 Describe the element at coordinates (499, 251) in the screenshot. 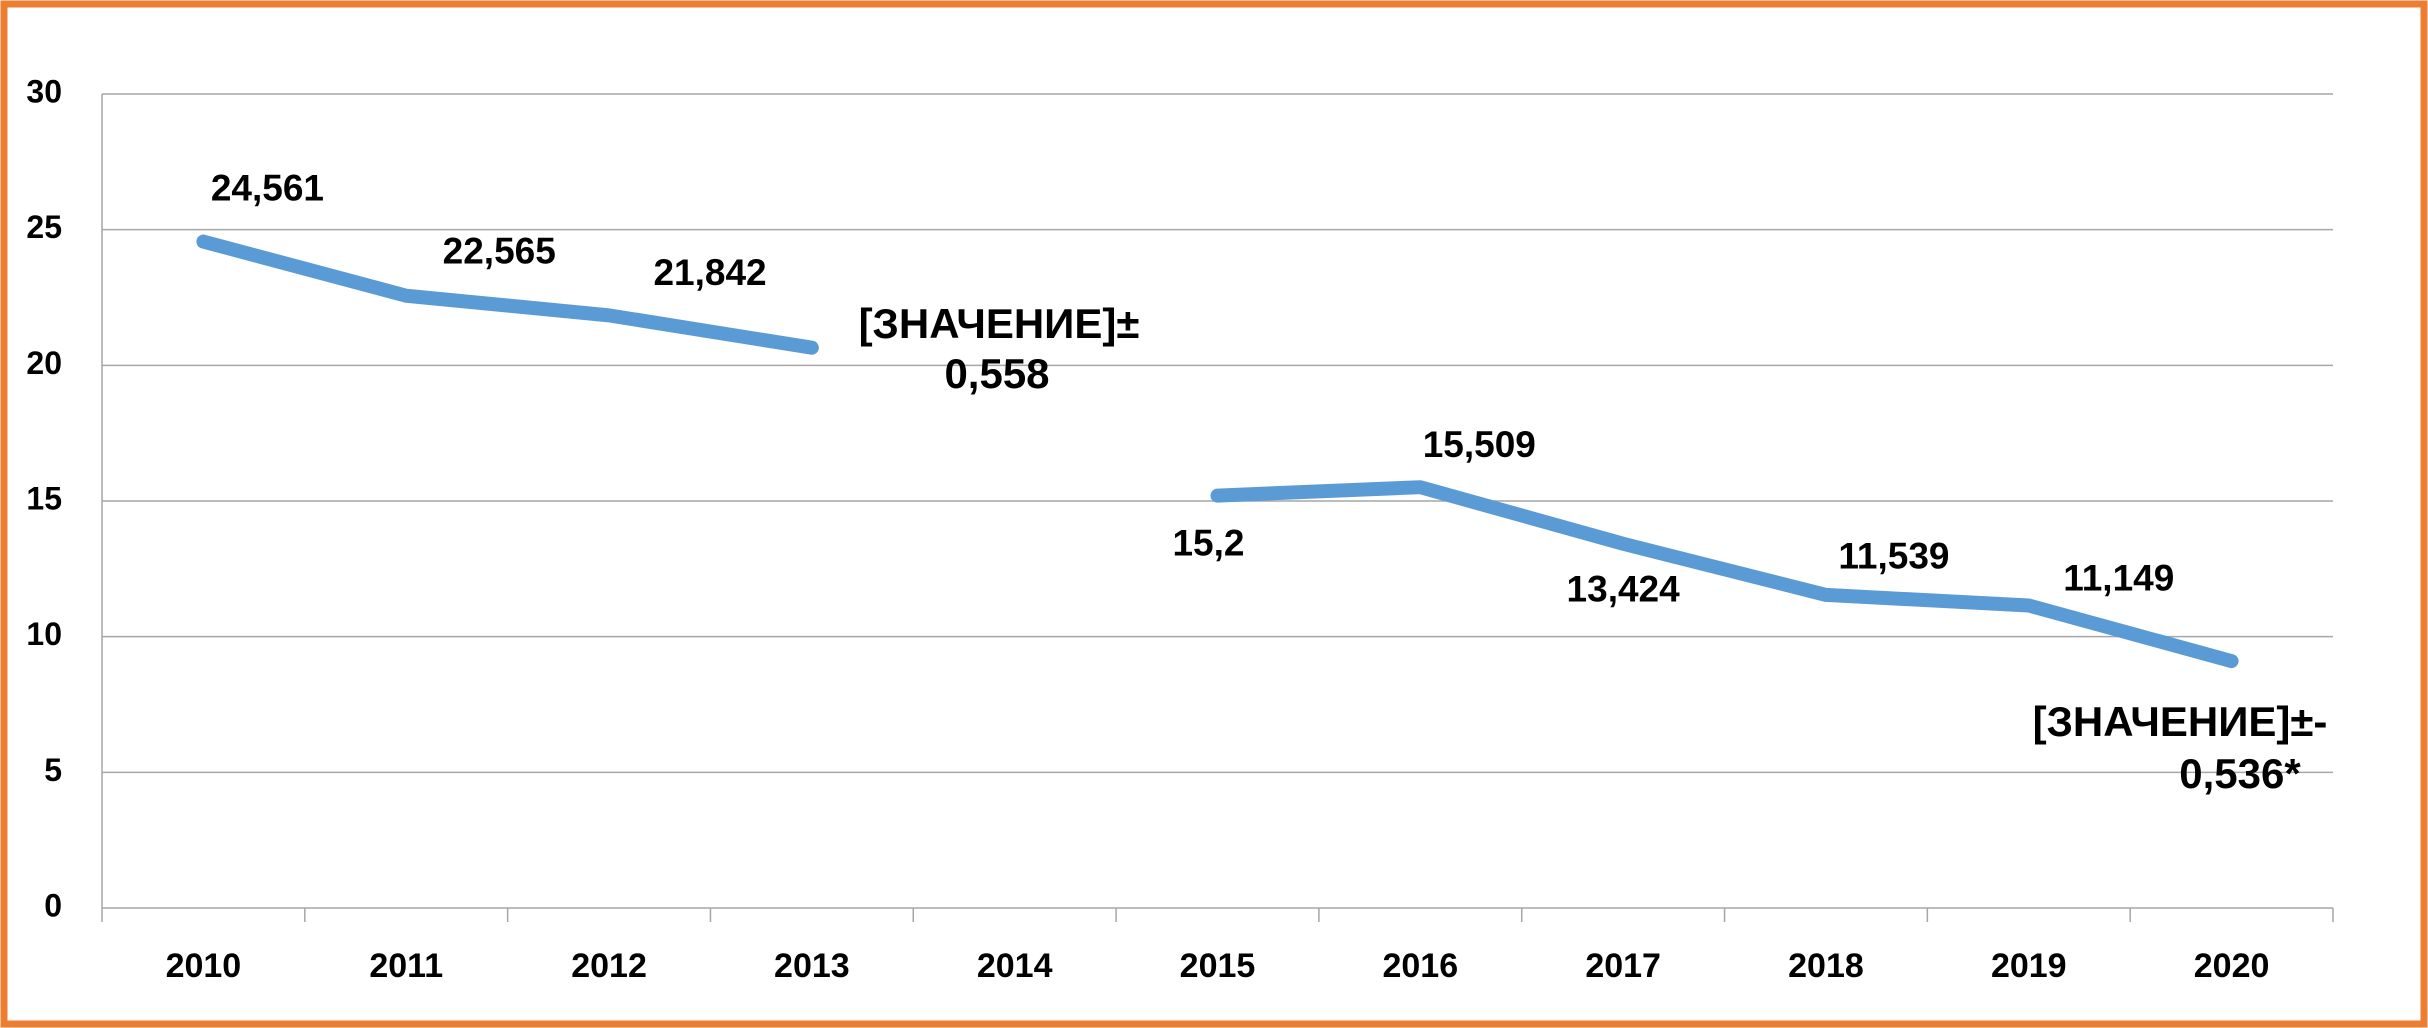

I see `data-label: 22,565` at that location.